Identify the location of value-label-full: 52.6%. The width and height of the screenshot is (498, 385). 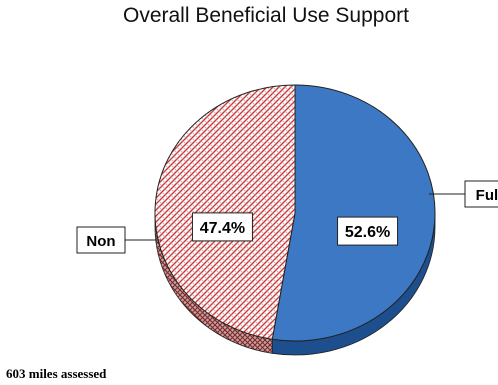
(367, 232).